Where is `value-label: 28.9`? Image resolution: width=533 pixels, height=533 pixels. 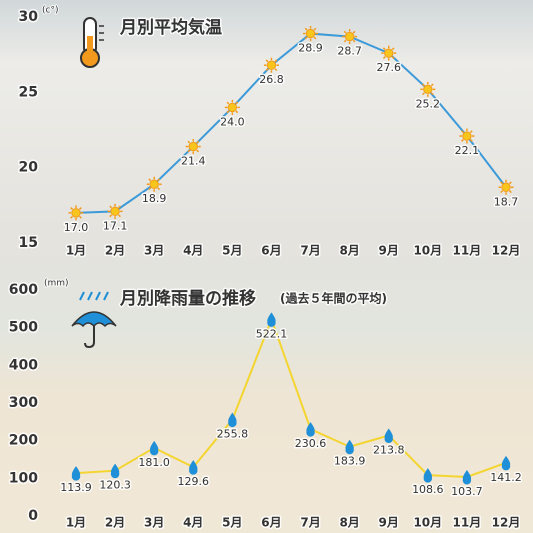 value-label: 28.9 is located at coordinates (310, 48).